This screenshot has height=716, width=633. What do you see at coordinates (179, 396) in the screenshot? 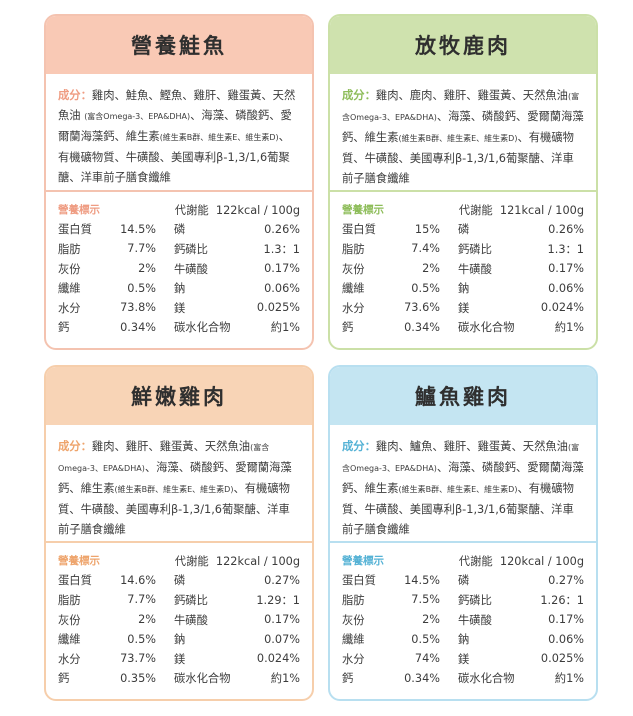
I see `card-title: 鮮嫩雞肉` at bounding box center [179, 396].